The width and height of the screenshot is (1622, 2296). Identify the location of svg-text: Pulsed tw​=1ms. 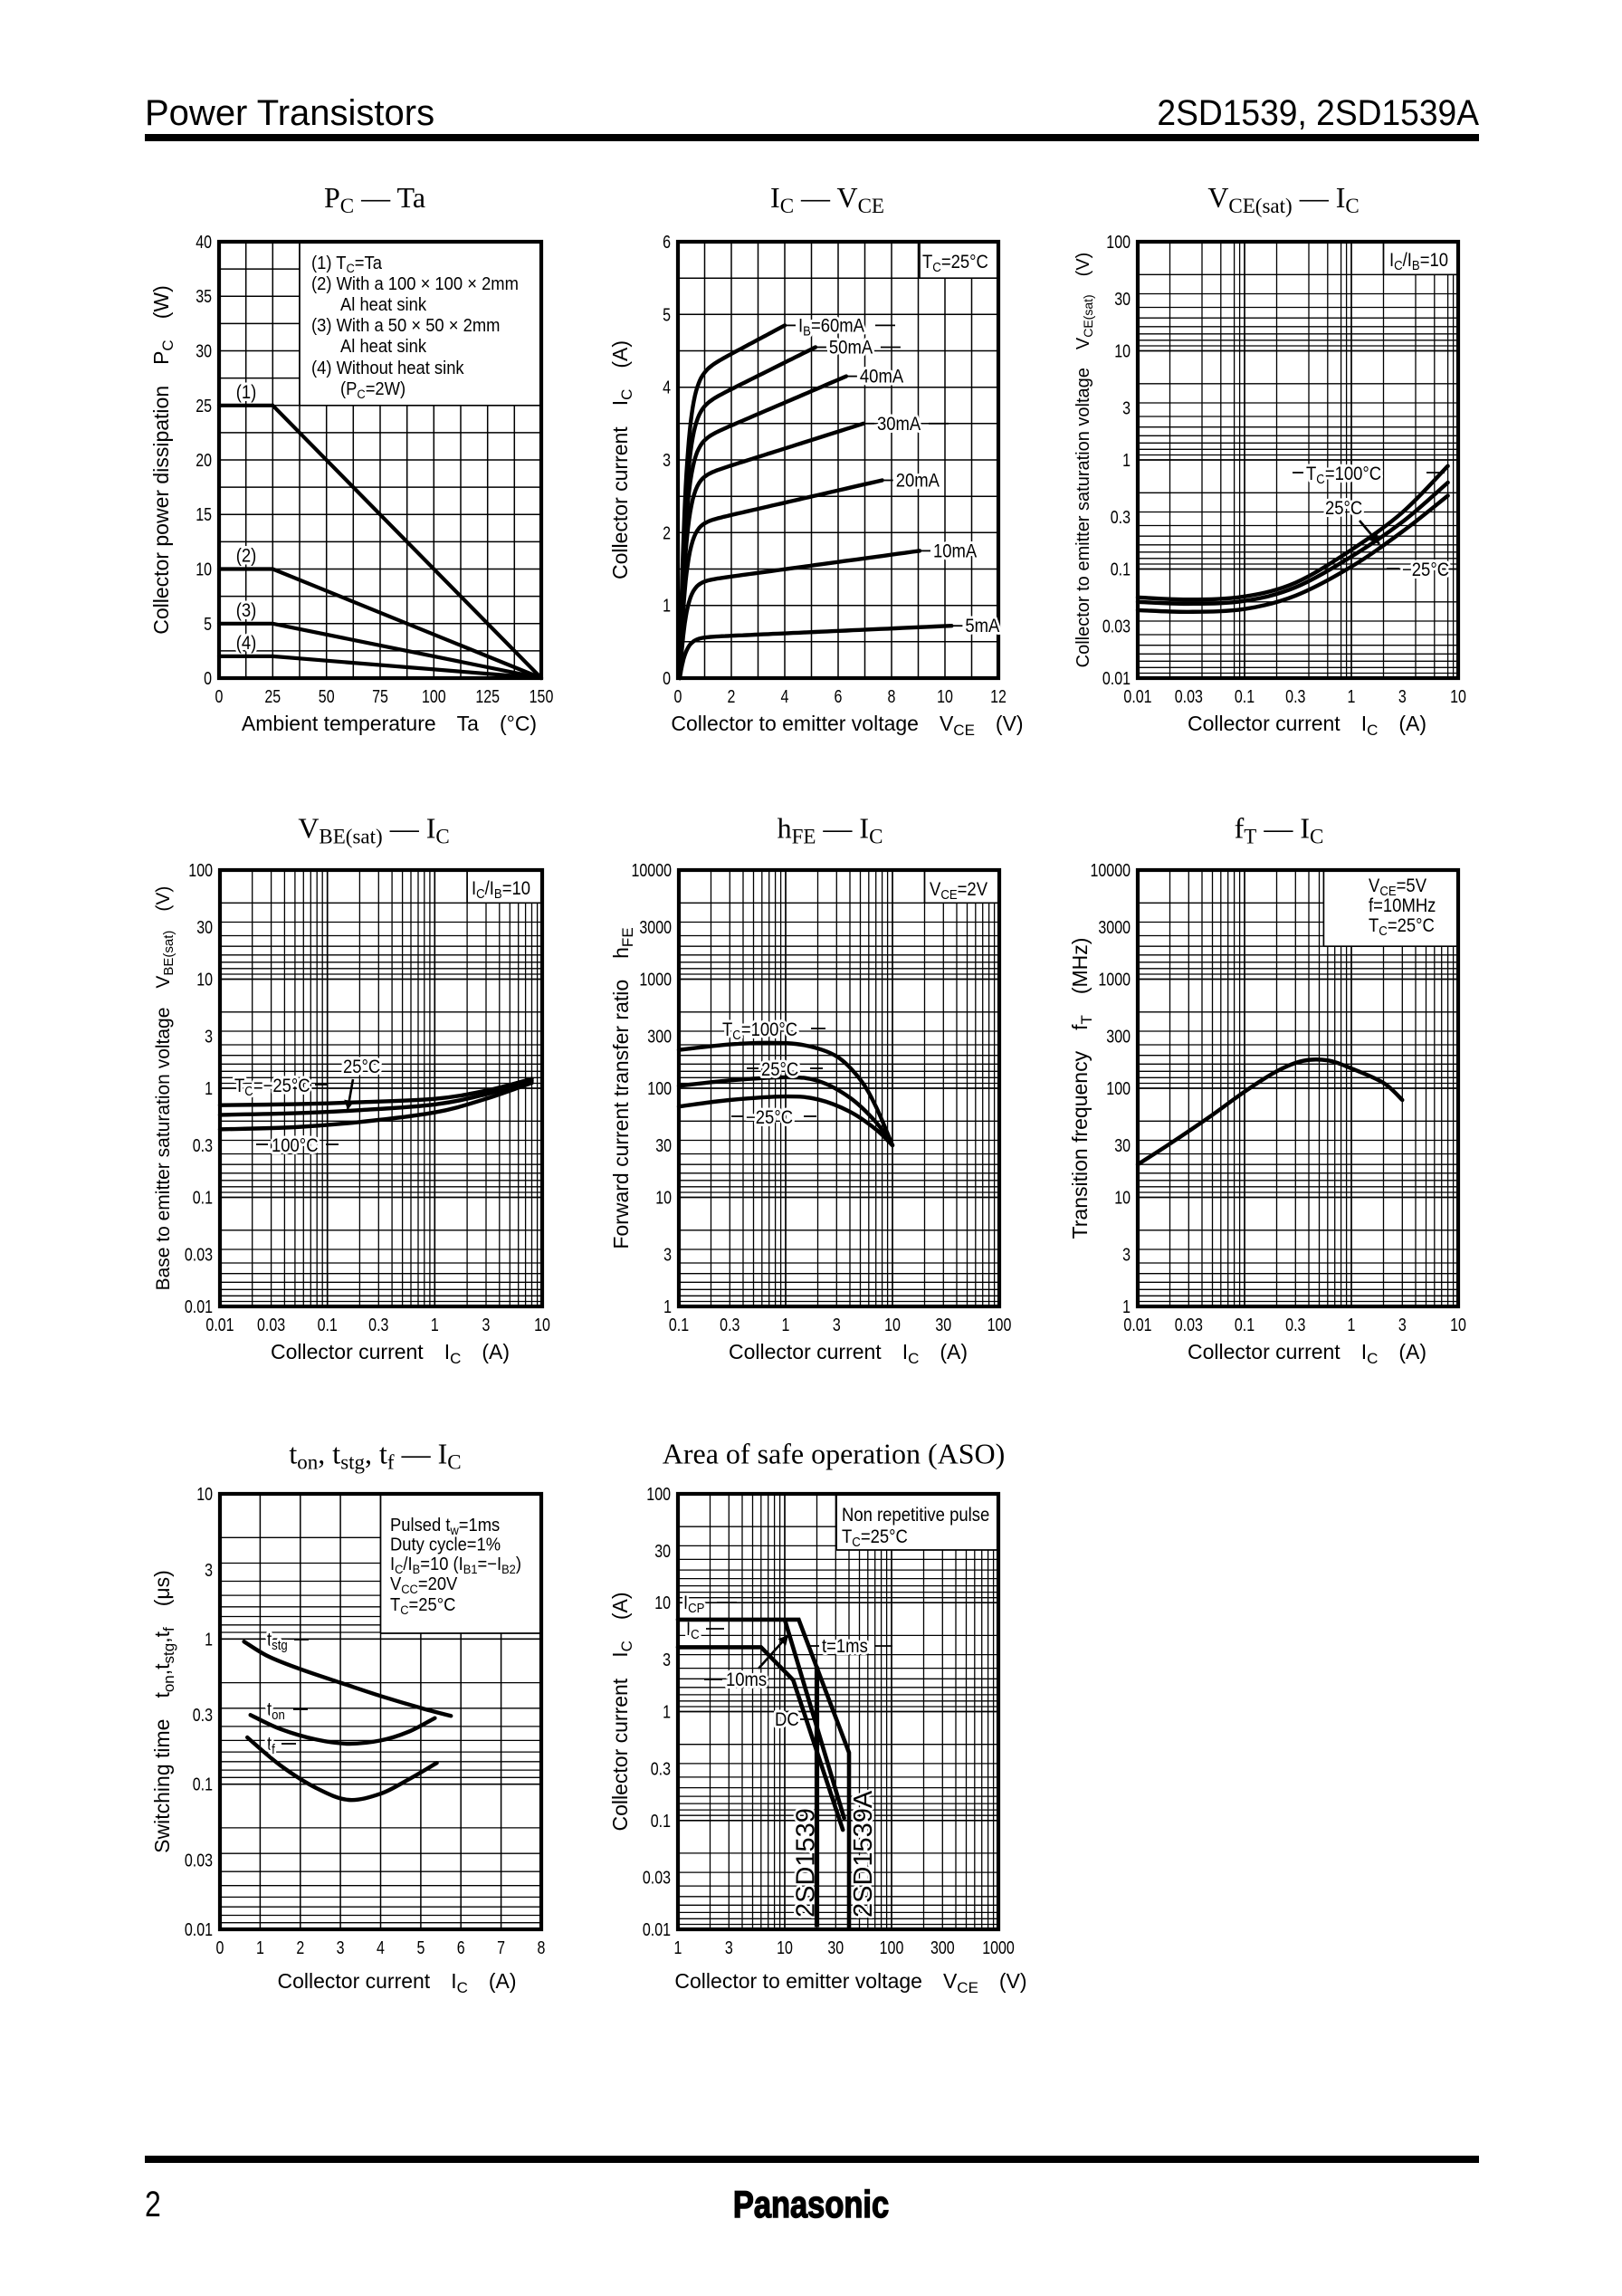
(445, 1527).